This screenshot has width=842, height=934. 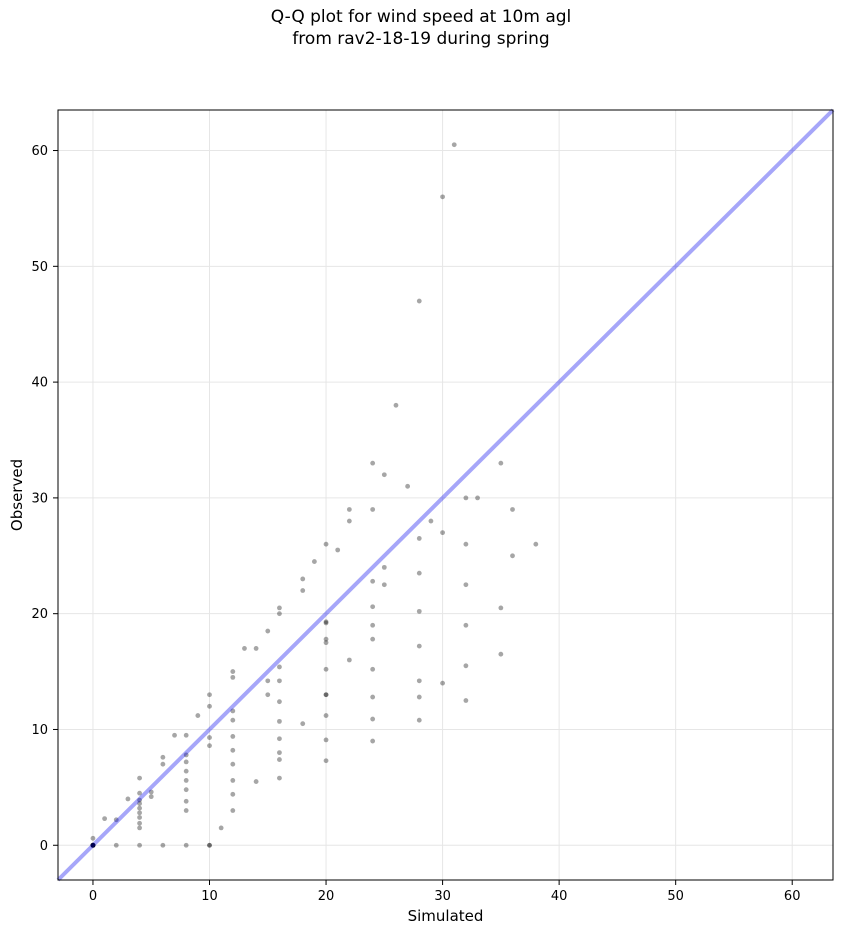 What do you see at coordinates (39, 730) in the screenshot?
I see `y-tick-label: 10` at bounding box center [39, 730].